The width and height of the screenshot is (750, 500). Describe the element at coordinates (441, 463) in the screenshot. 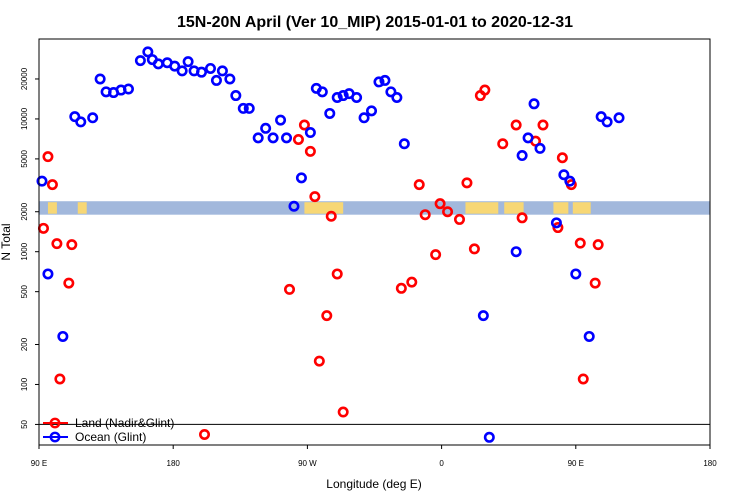

I see `x-tick-label: 0` at that location.